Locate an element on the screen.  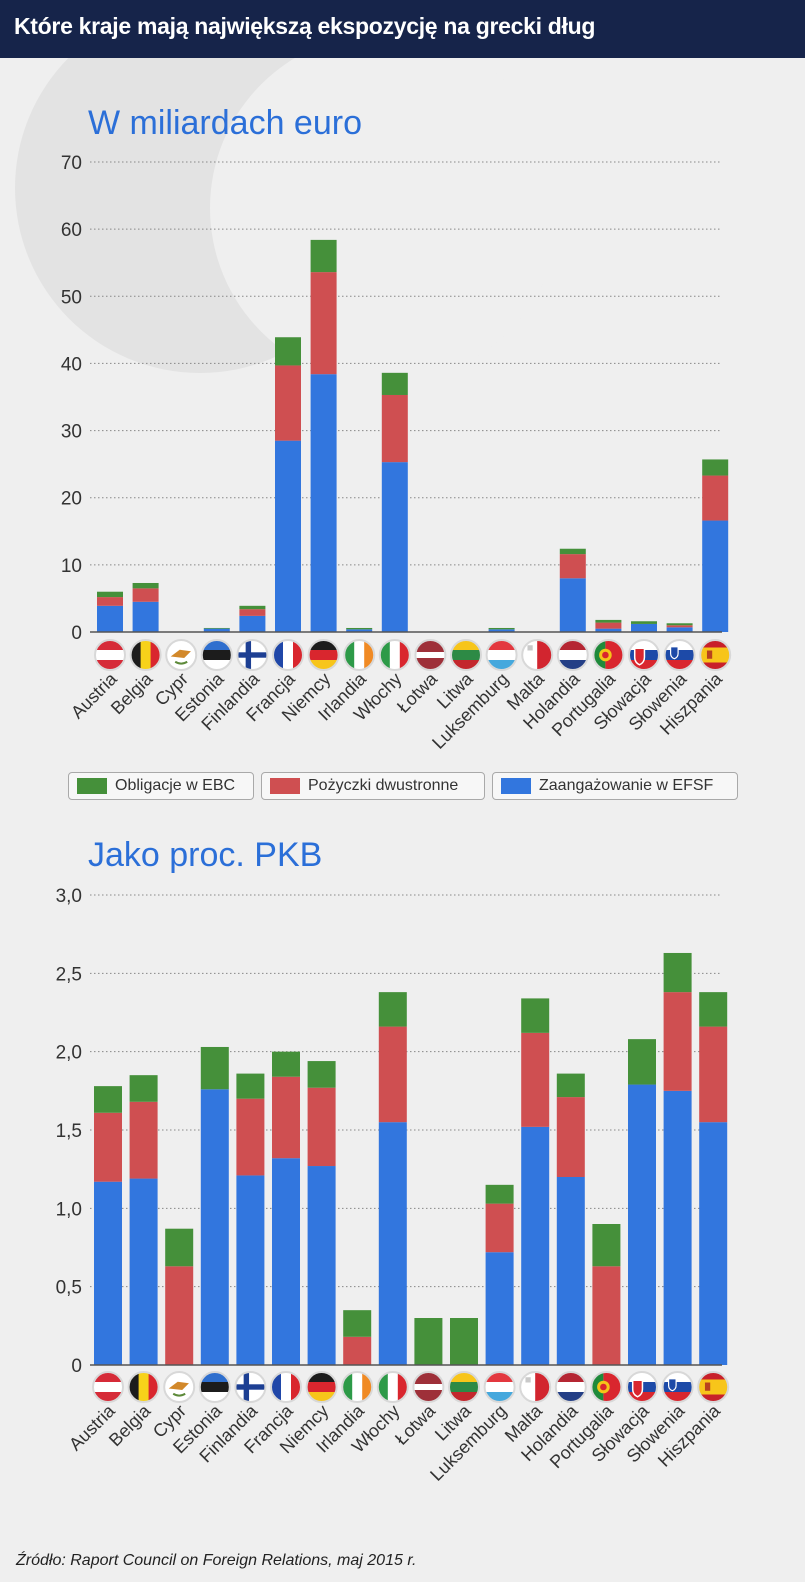
y-tick-label: 60 is located at coordinates (71, 230).